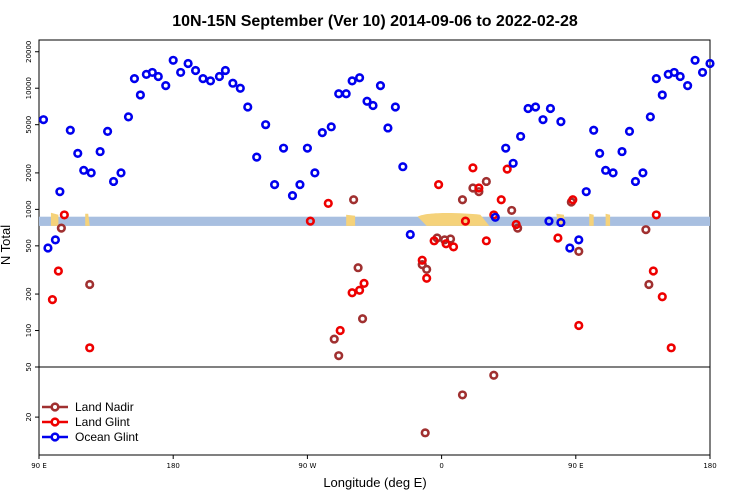 The height and width of the screenshot is (500, 750). Describe the element at coordinates (29, 209) in the screenshot. I see `y-tick-label: 1000` at that location.